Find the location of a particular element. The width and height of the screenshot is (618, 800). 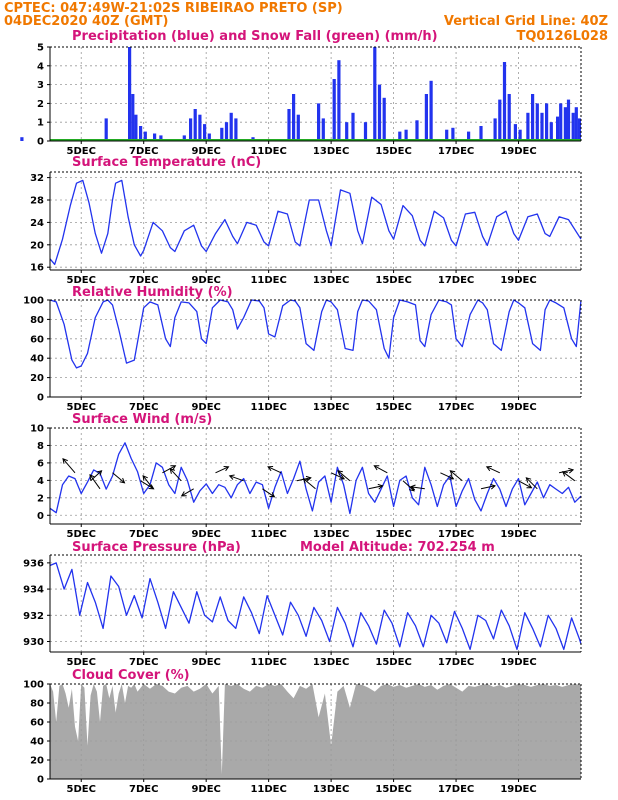

wind-series-line is located at coordinates (315, 478).